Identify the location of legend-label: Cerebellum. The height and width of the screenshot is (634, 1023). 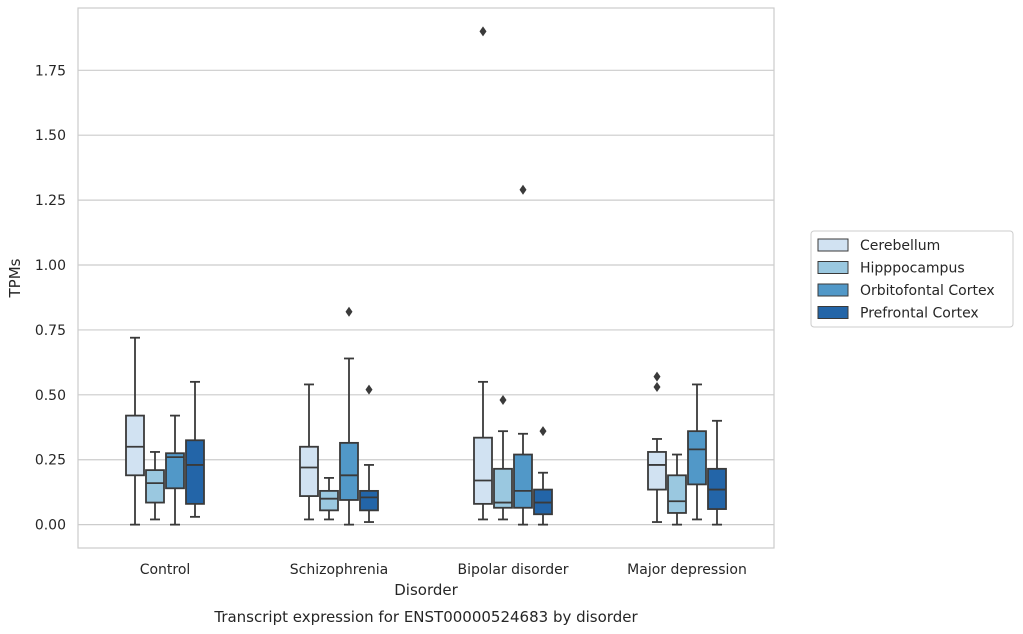
(900, 246).